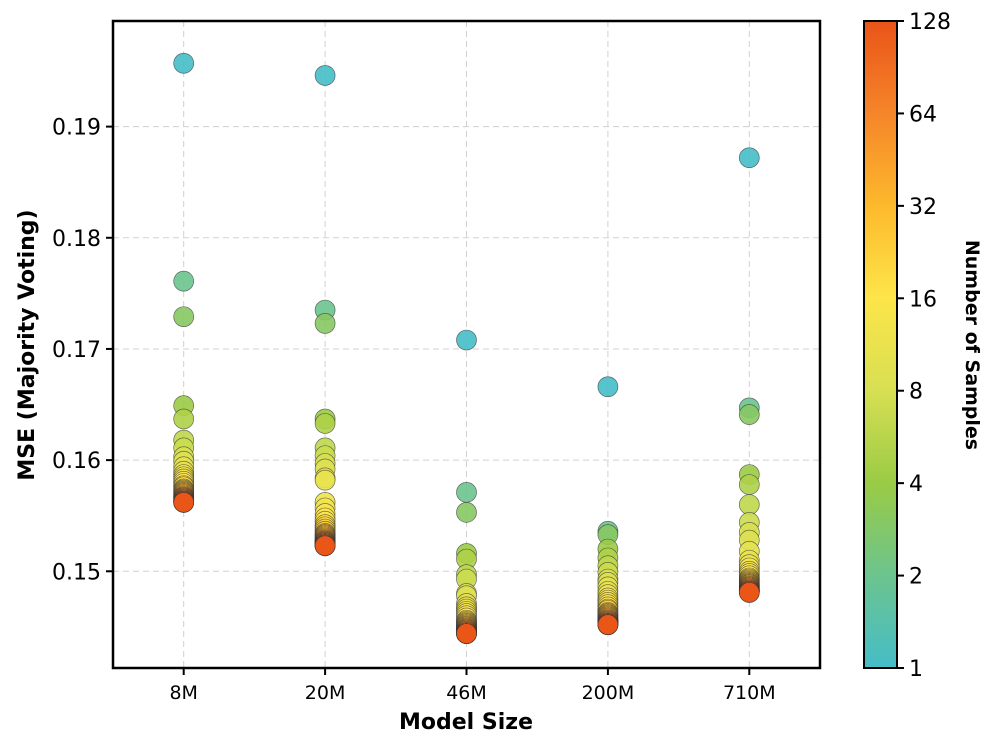 This screenshot has width=997, height=747. Describe the element at coordinates (916, 669) in the screenshot. I see `colorbar-tick-label: 1` at that location.